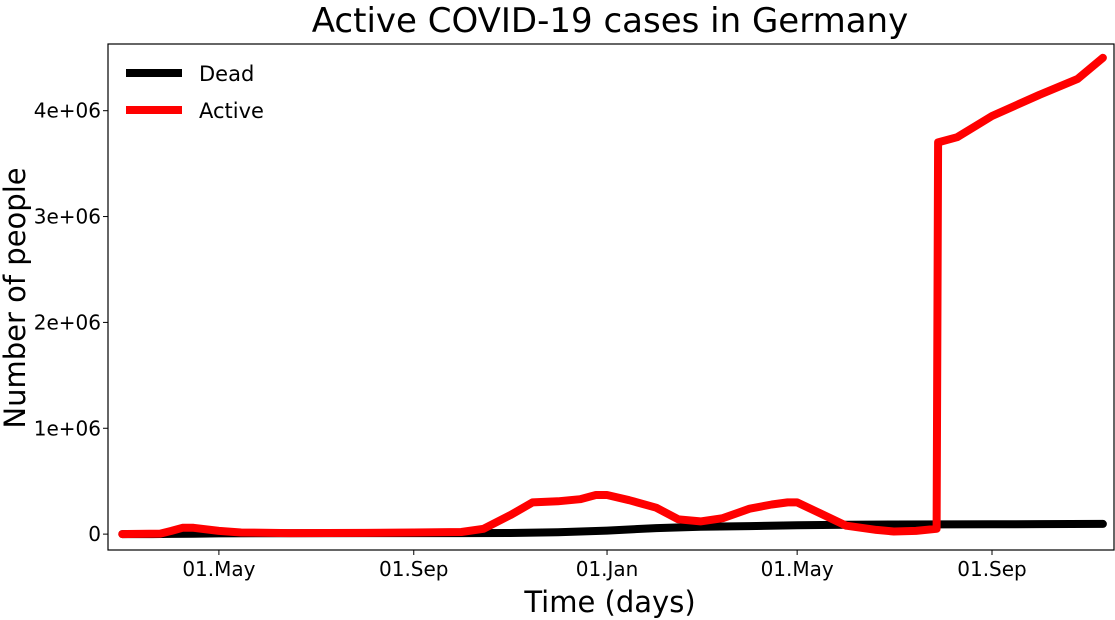 The width and height of the screenshot is (1115, 620). I want to click on series-line-dead, so click(612, 529).